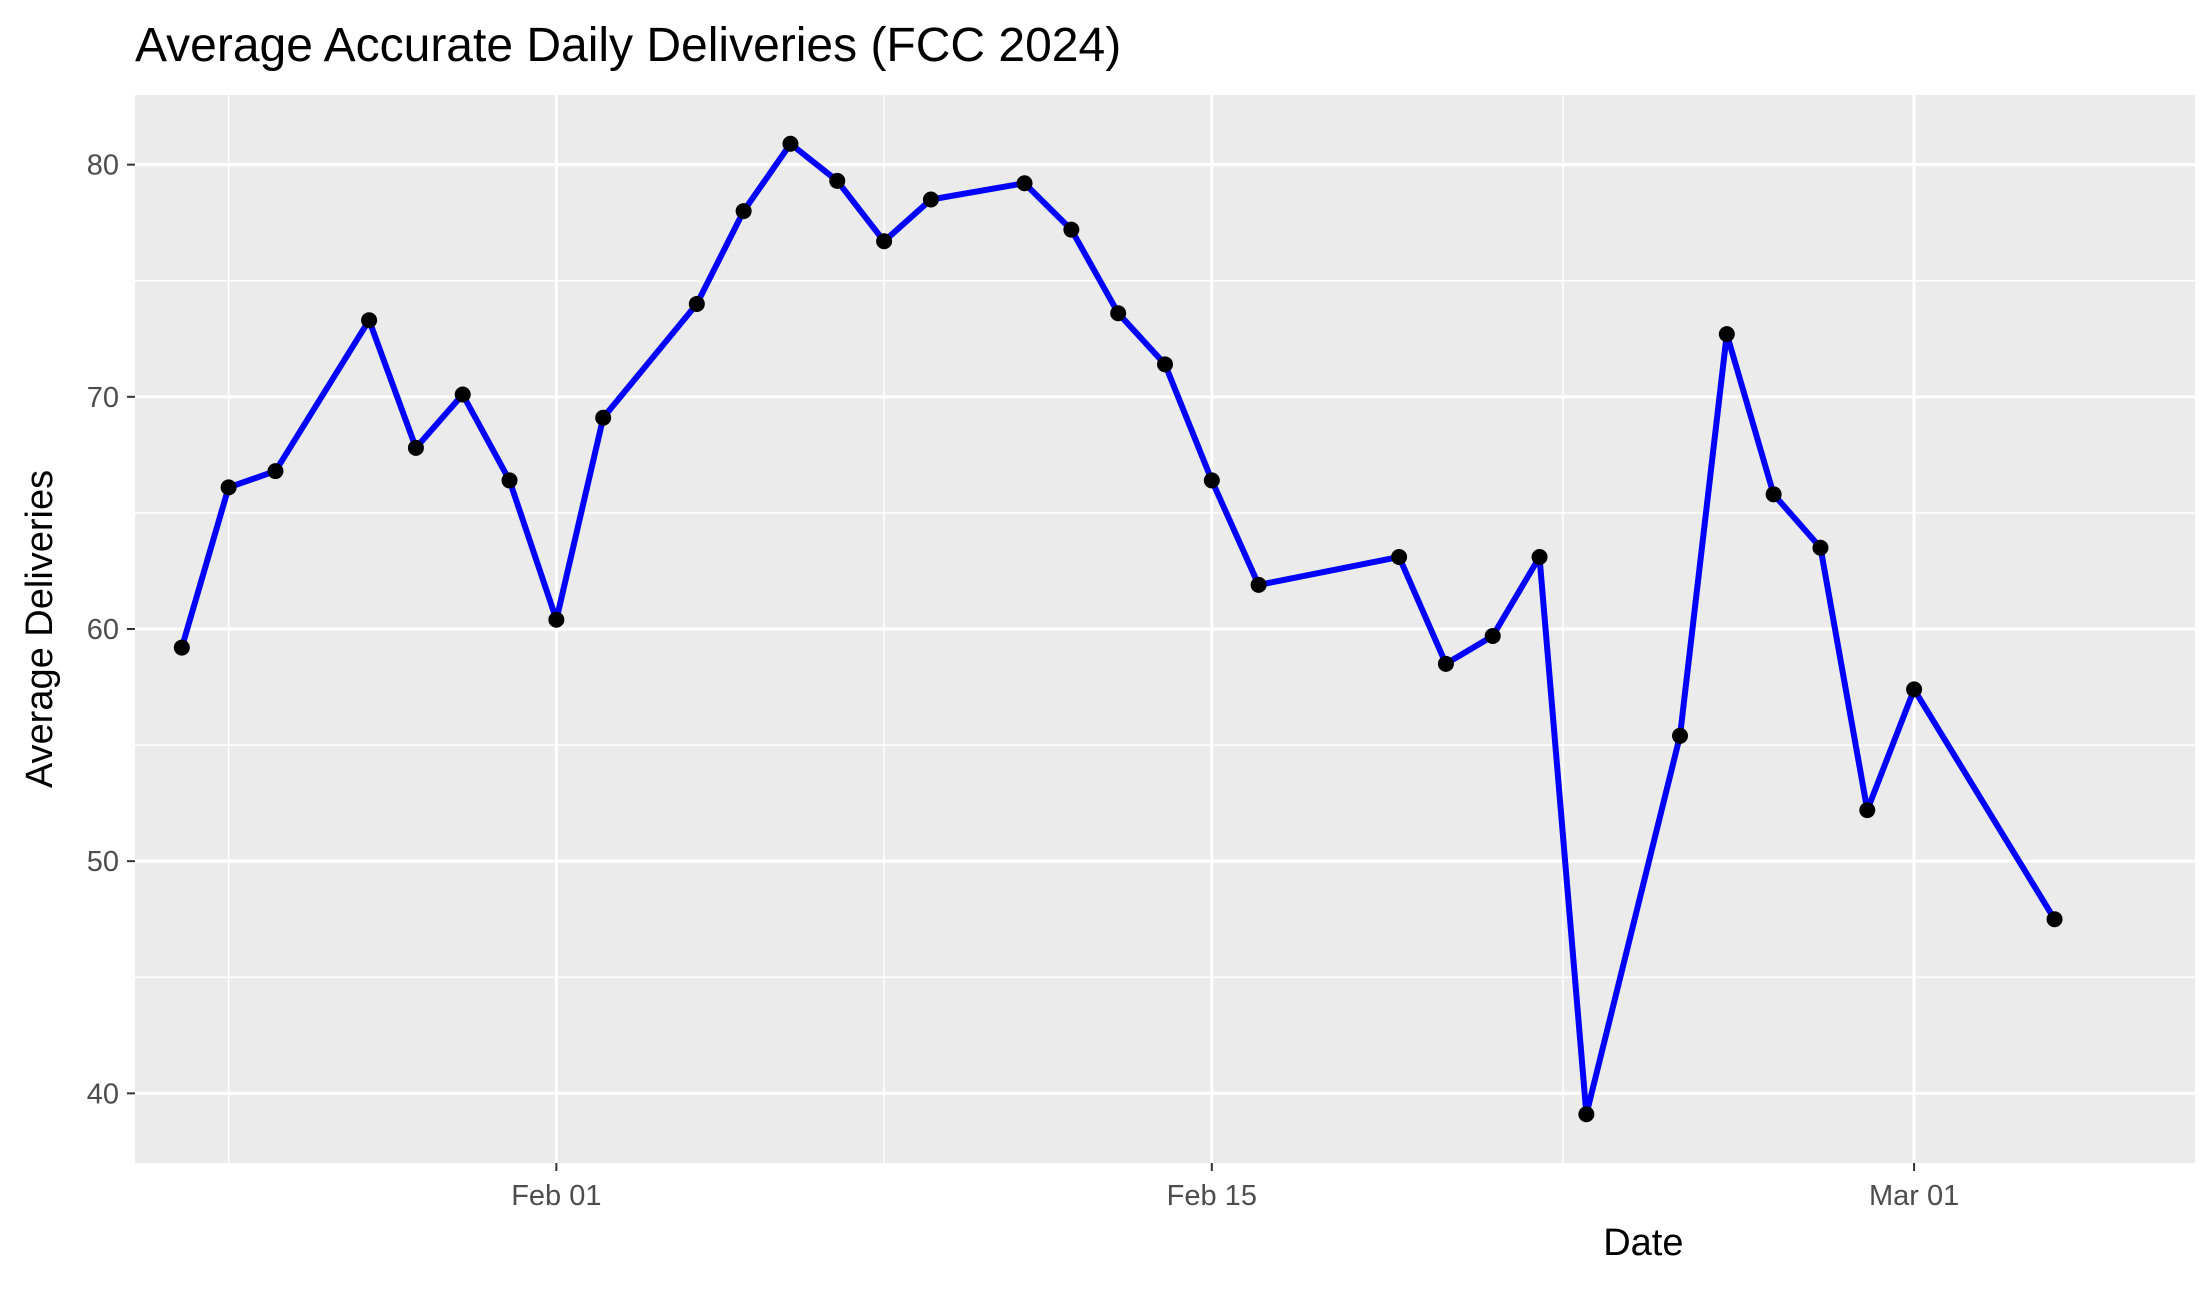 This screenshot has height=1290, width=2207. What do you see at coordinates (40, 629) in the screenshot?
I see `y-axis-title: Average Deliveries` at bounding box center [40, 629].